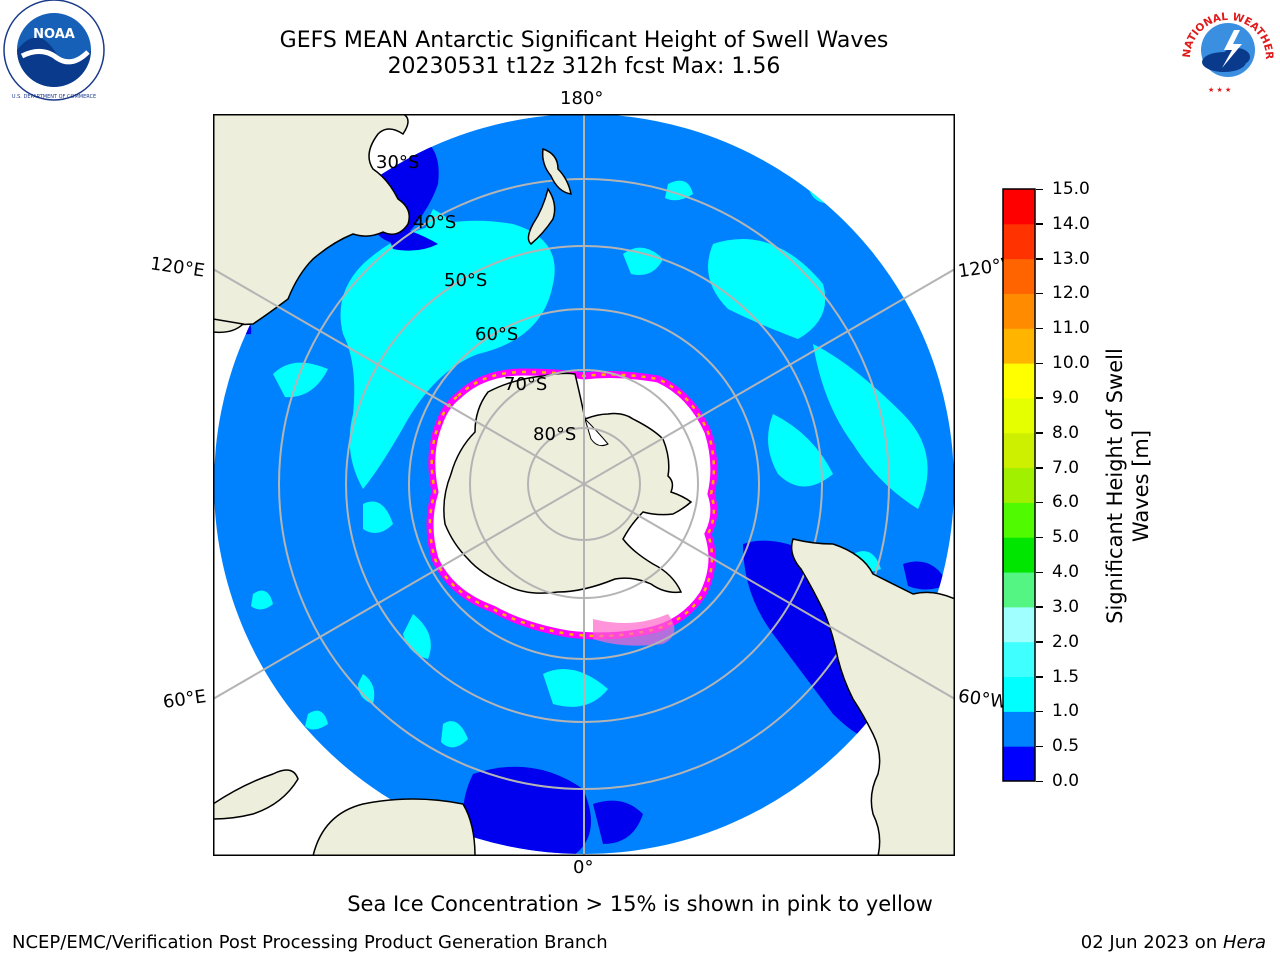 The height and width of the screenshot is (960, 1280). Describe the element at coordinates (1066, 781) in the screenshot. I see `colorbar-tick-label: 0.0` at that location.